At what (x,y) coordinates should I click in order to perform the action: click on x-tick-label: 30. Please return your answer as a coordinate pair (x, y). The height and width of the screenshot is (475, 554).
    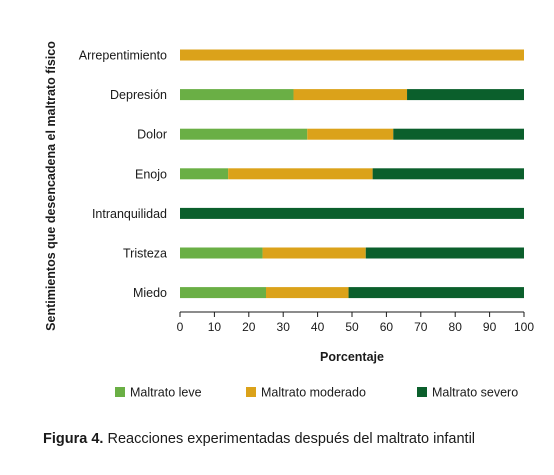
    Looking at the image, I should click on (284, 327).